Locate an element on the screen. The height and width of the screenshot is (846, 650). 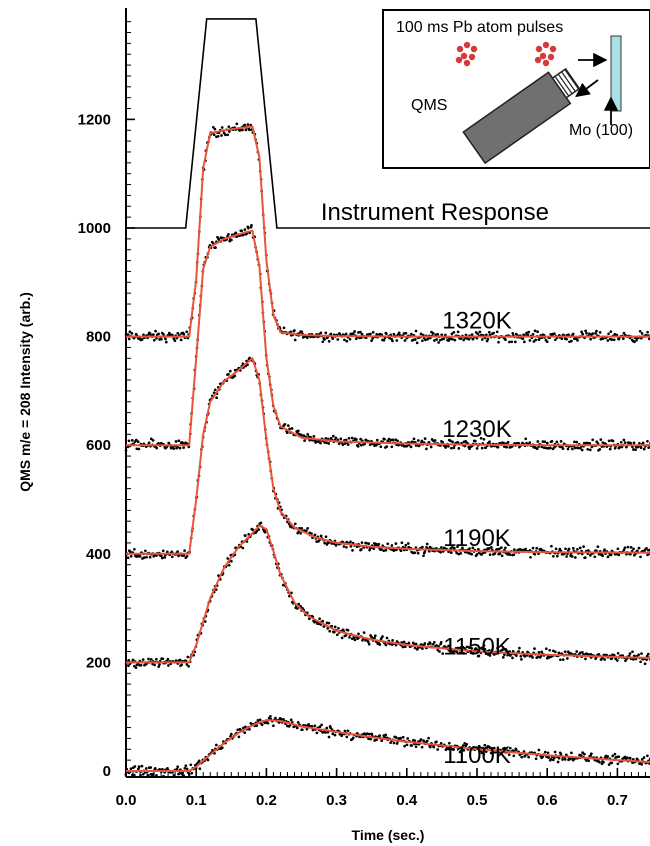
reflected-arrow is located at coordinates (587, 88).